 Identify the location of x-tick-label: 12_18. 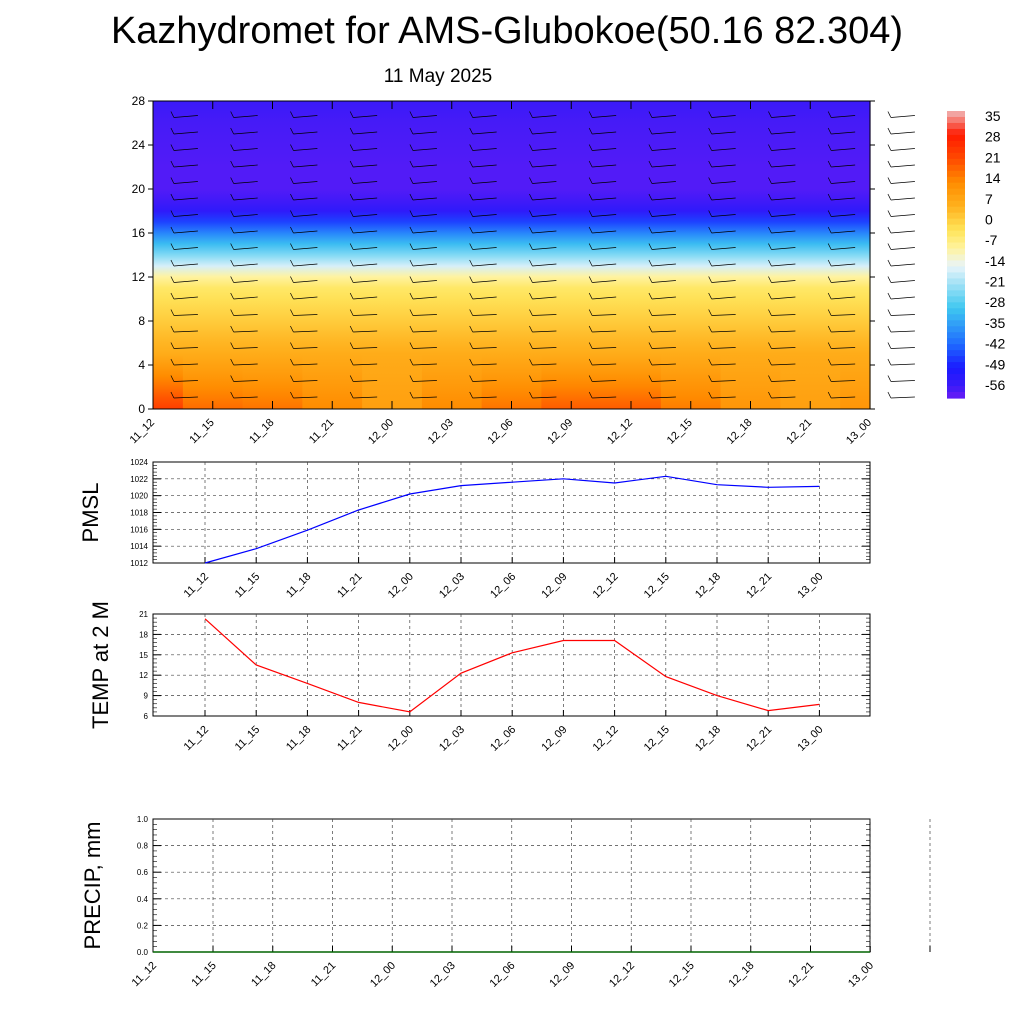
(708, 739).